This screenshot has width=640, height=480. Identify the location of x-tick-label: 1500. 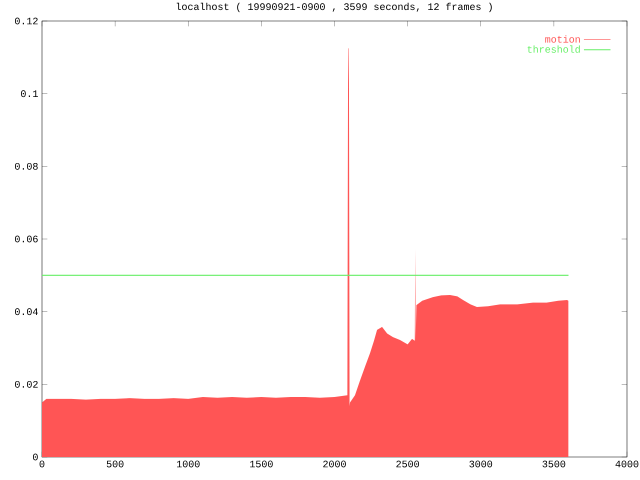
(261, 464).